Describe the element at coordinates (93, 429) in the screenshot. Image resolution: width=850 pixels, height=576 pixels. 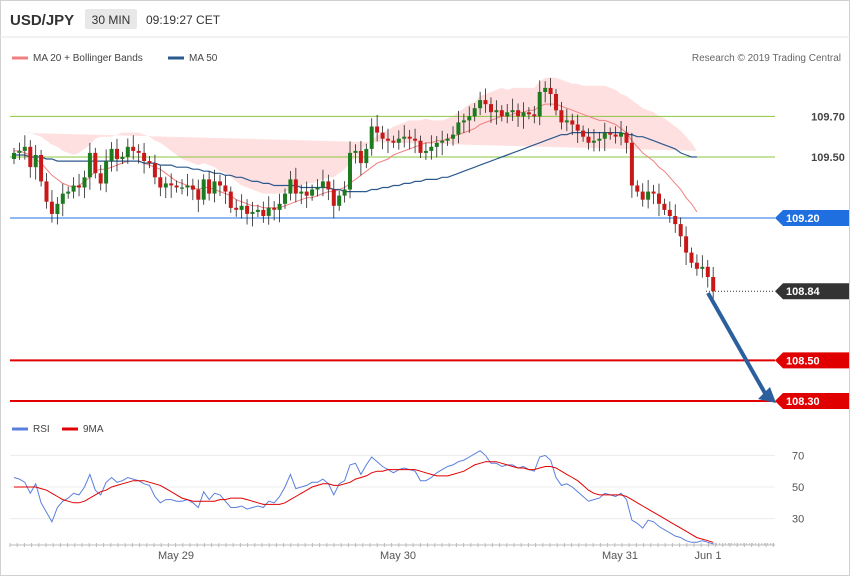
I see `ma9-legend-label: 9MA` at that location.